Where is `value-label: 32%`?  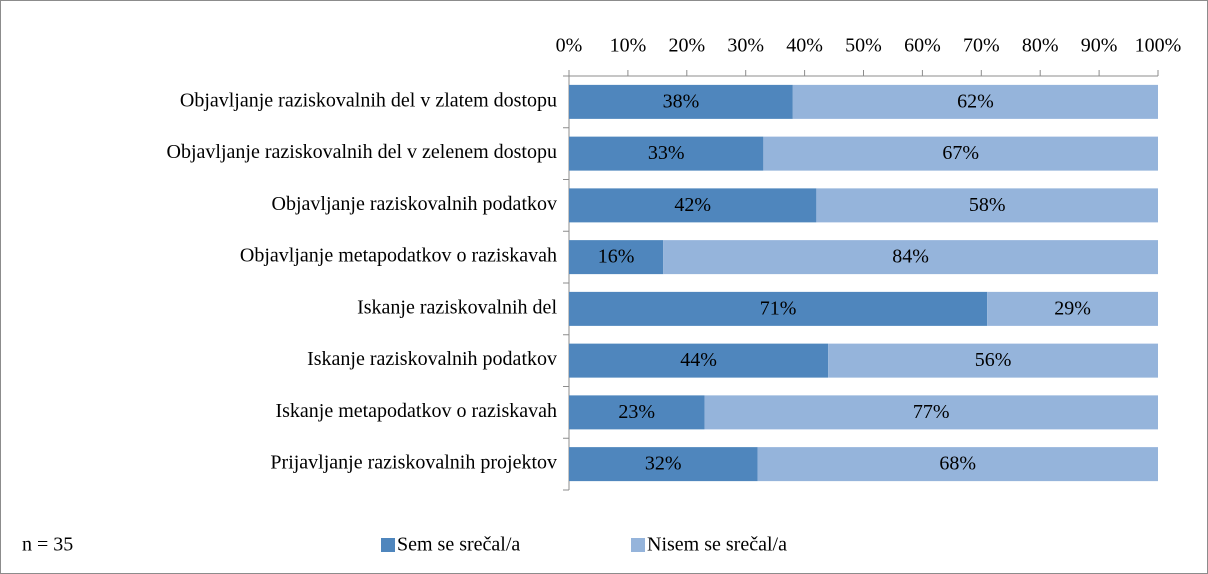
value-label: 32% is located at coordinates (663, 464).